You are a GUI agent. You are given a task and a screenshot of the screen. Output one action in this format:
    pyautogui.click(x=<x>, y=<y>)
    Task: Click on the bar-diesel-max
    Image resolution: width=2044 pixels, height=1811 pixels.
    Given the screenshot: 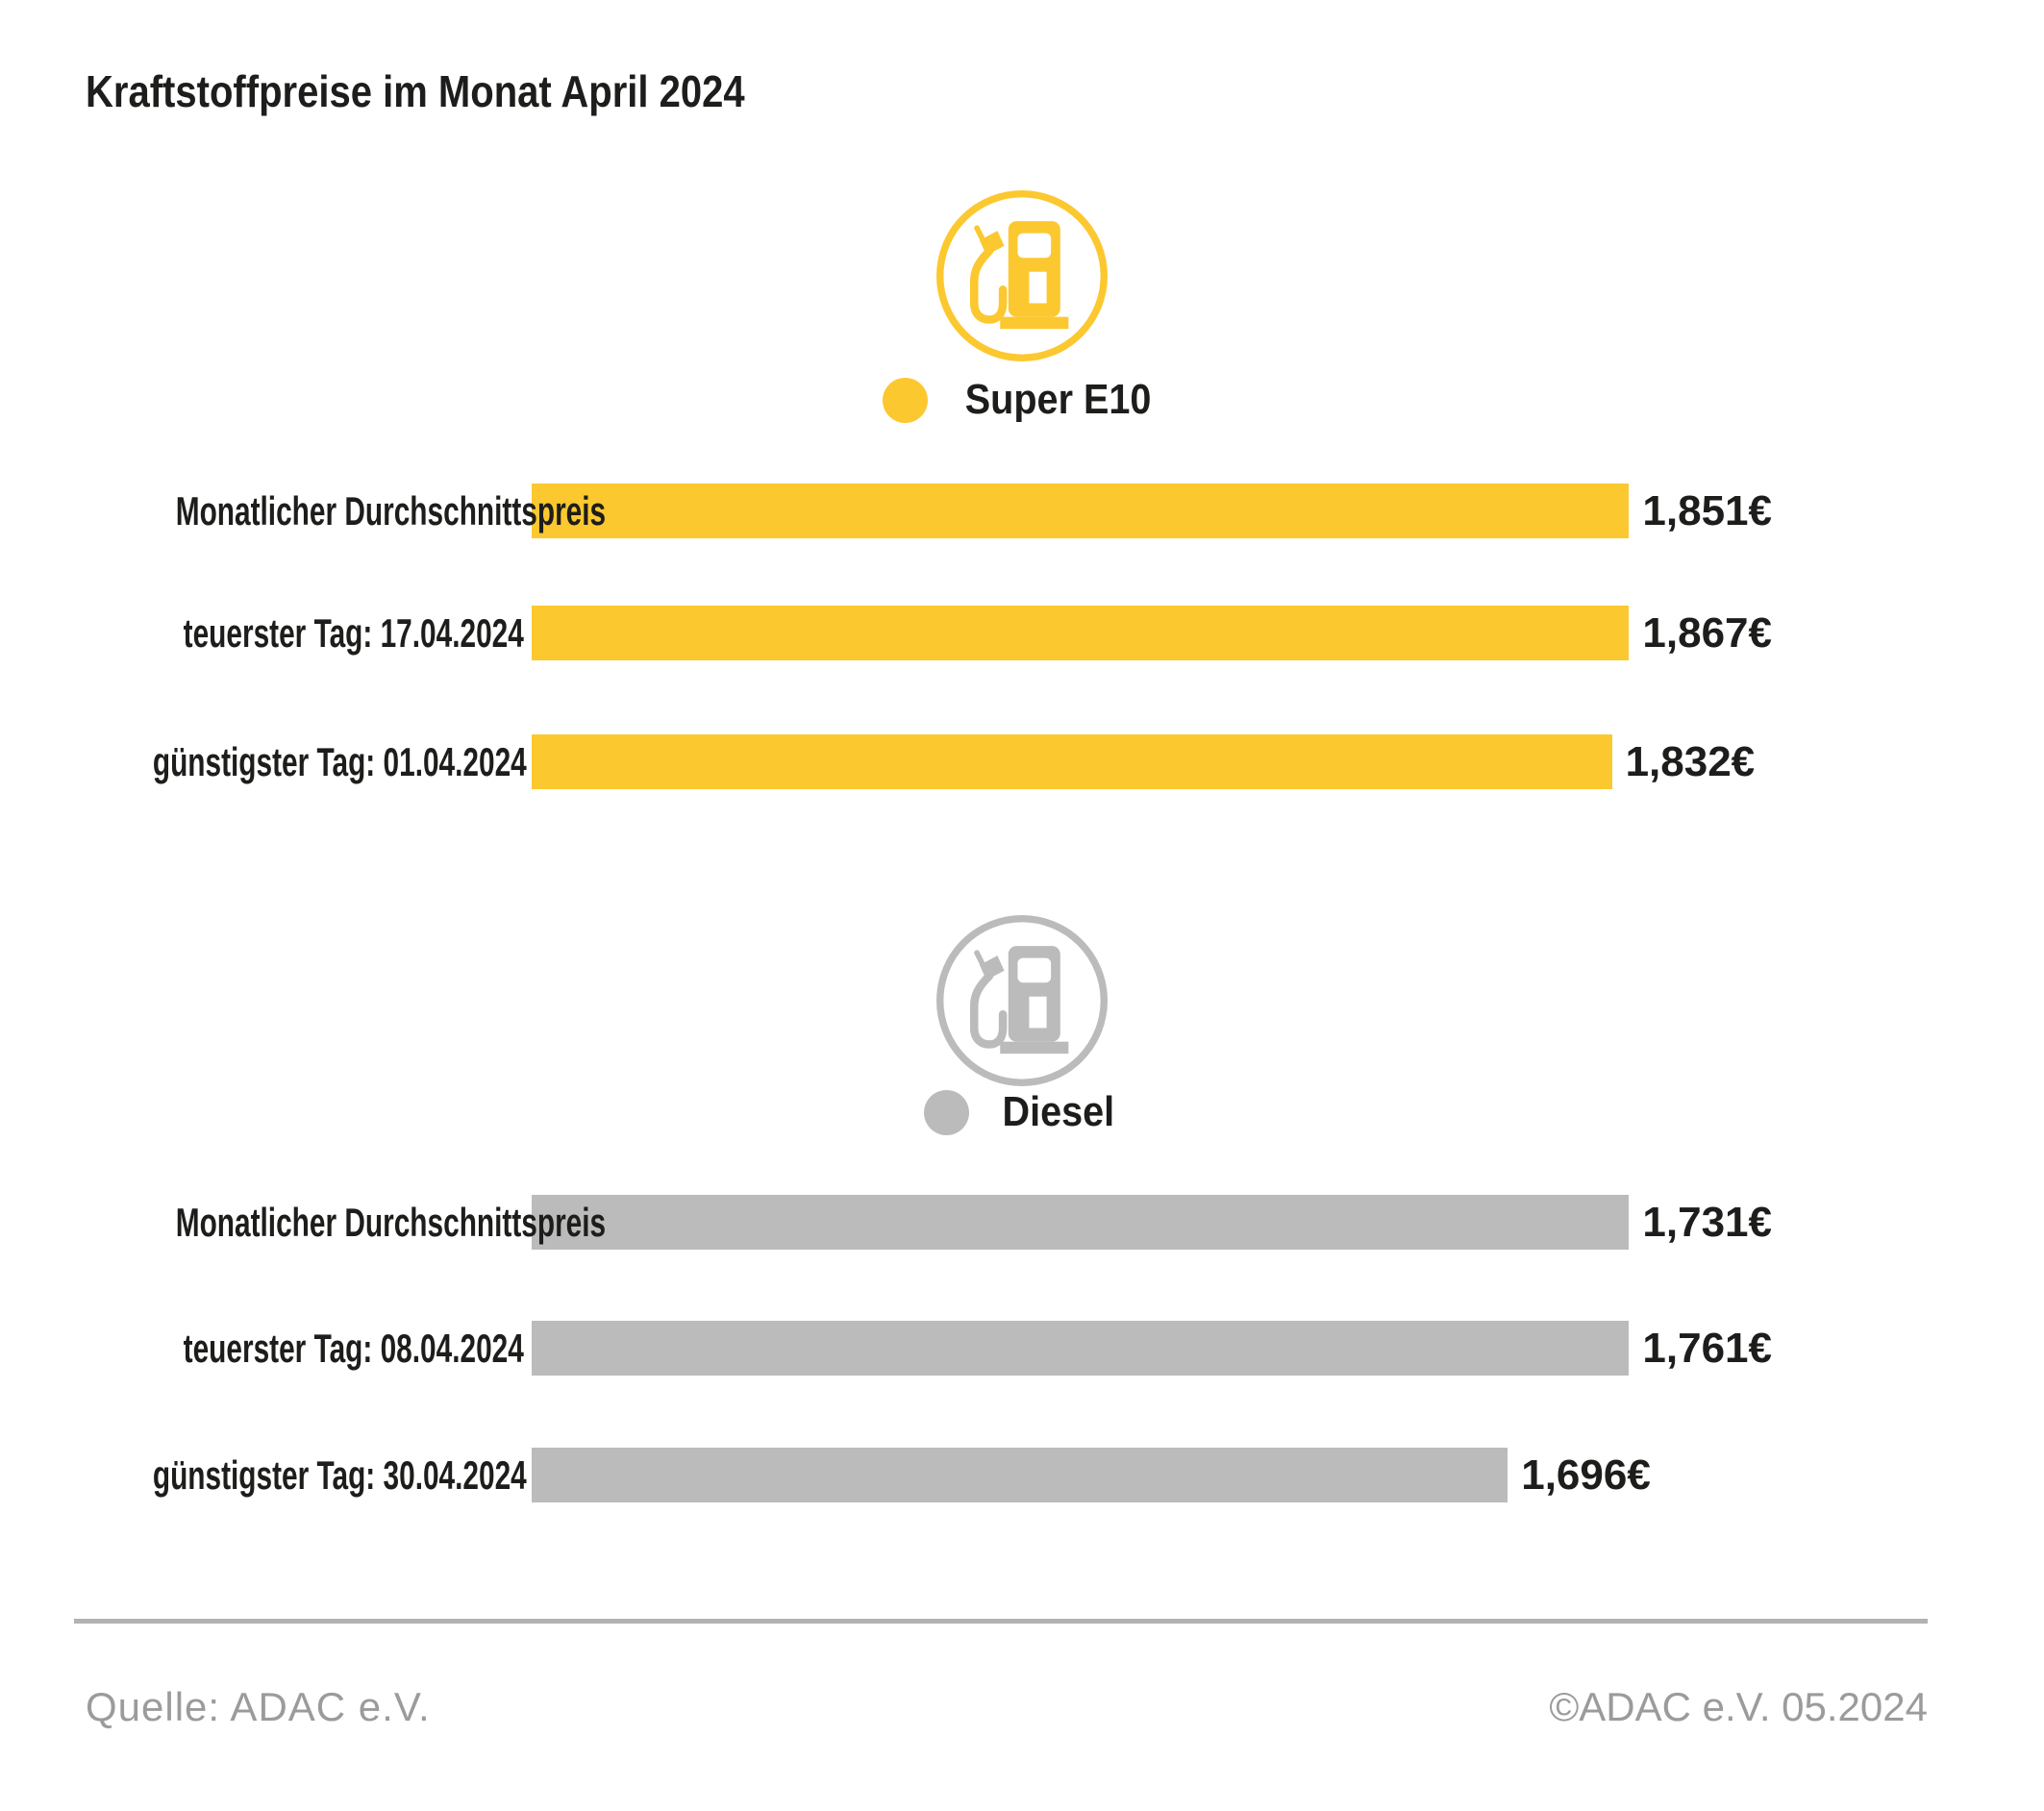 What is the action you would take?
    pyautogui.click(x=1081, y=1348)
    